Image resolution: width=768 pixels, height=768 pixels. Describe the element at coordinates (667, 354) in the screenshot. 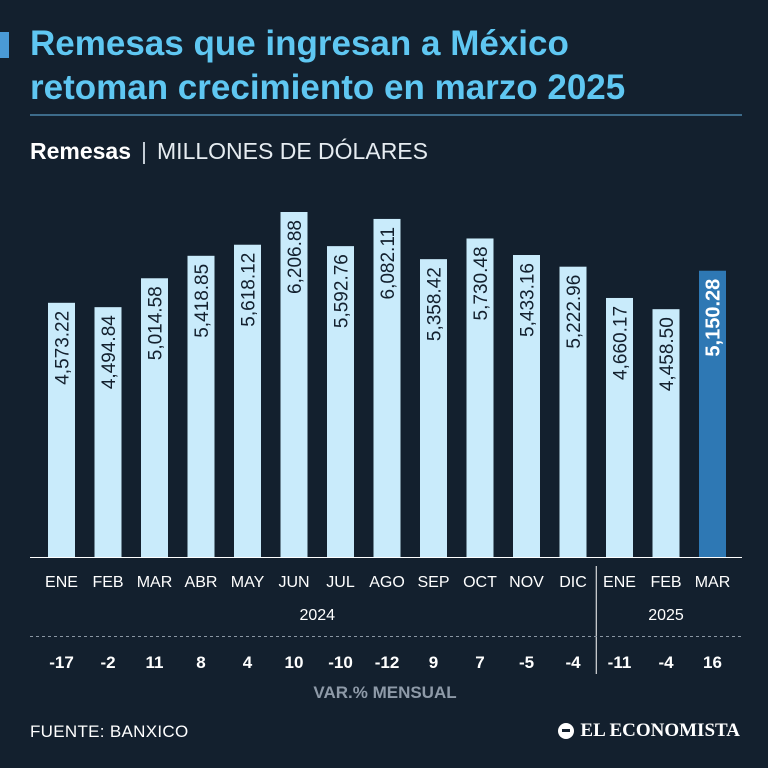

I see `bar-value-label: 4,458.50` at that location.